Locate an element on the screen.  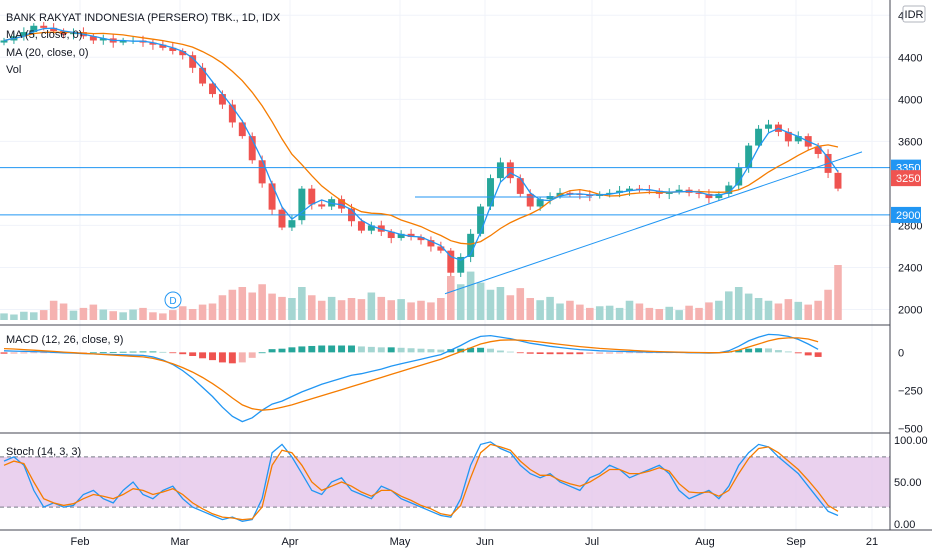
time-ticks: Feb Mar Apr May Jun Jul Aug Sep 21 is located at coordinates (475, 542).